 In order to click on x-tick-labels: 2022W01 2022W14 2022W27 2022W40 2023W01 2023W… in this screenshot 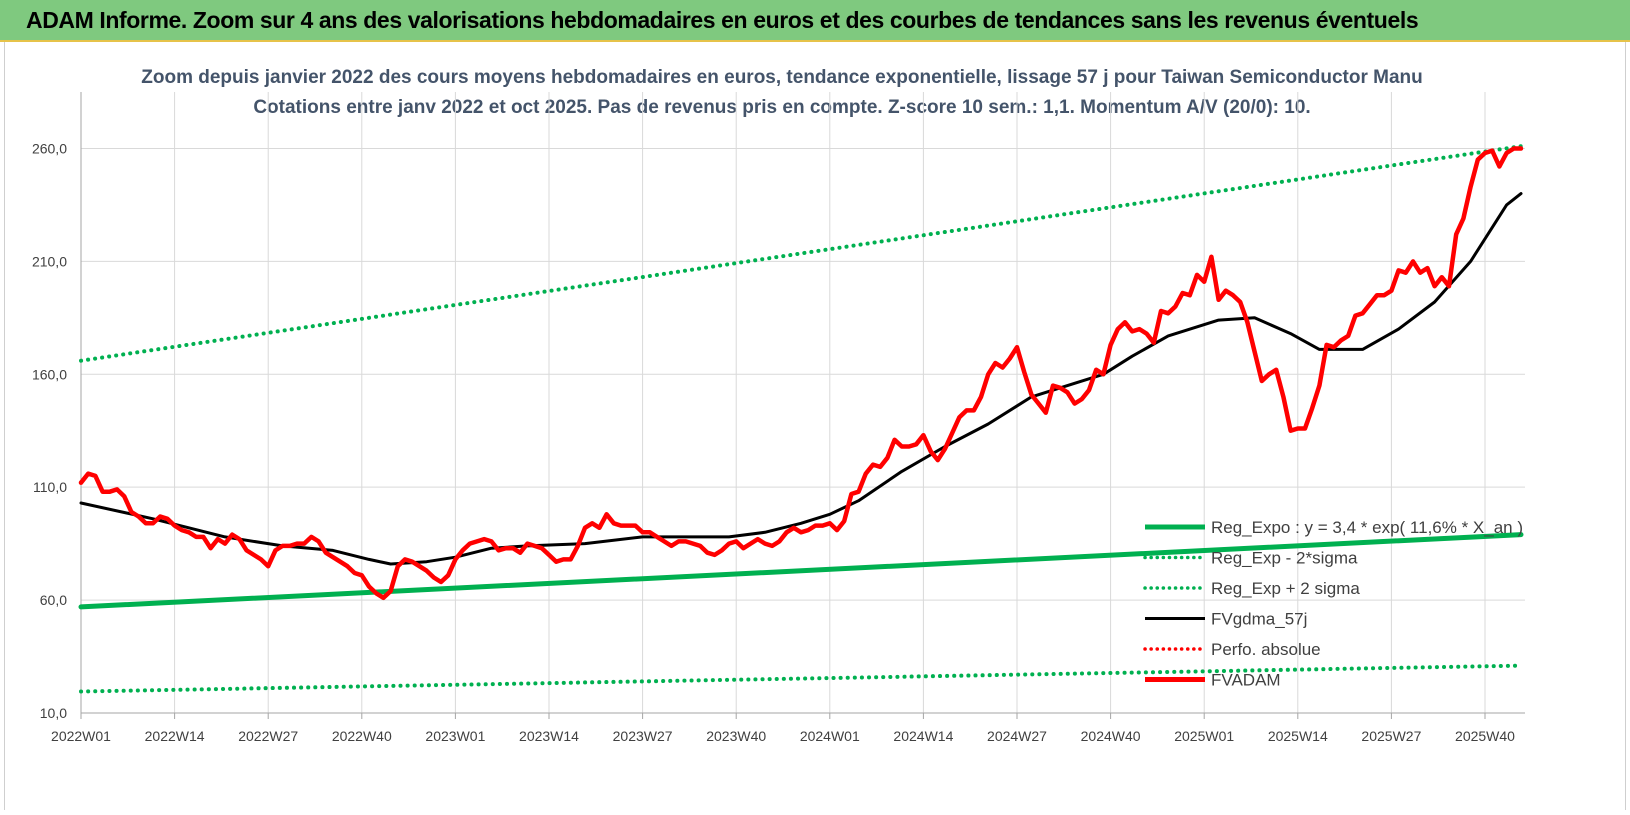, I will do `click(783, 736)`.